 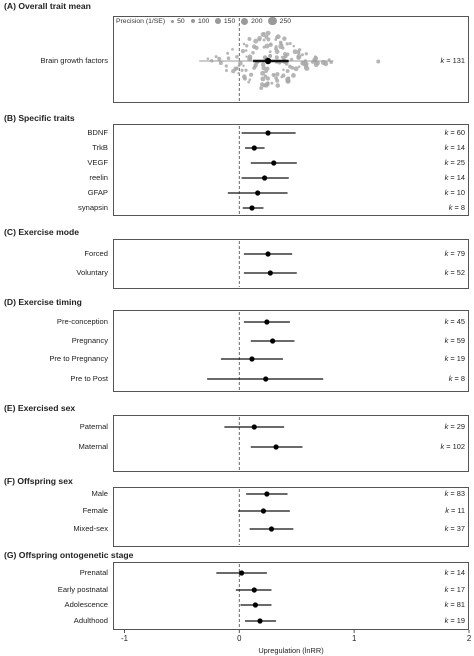 I want to click on k-value: = 79, so click(x=456, y=253).